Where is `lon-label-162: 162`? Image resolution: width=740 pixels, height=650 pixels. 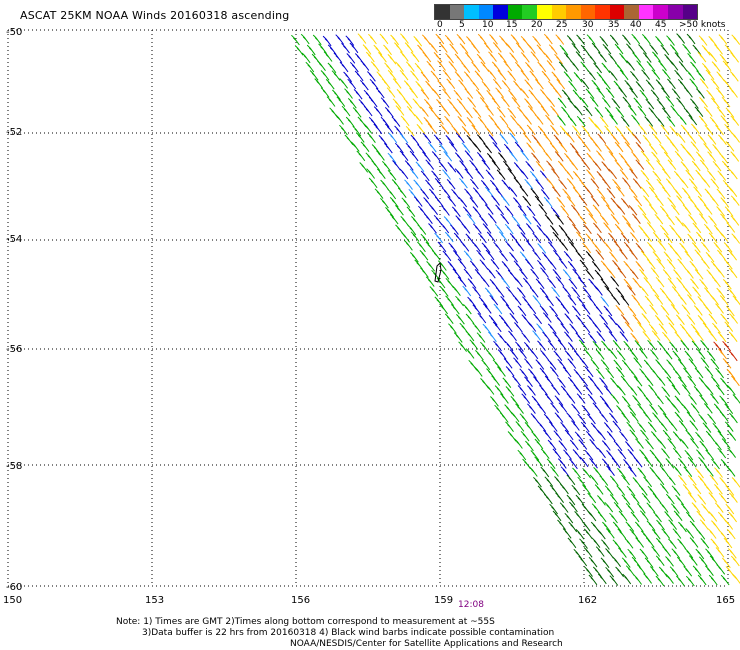 lon-label-162: 162 is located at coordinates (587, 600).